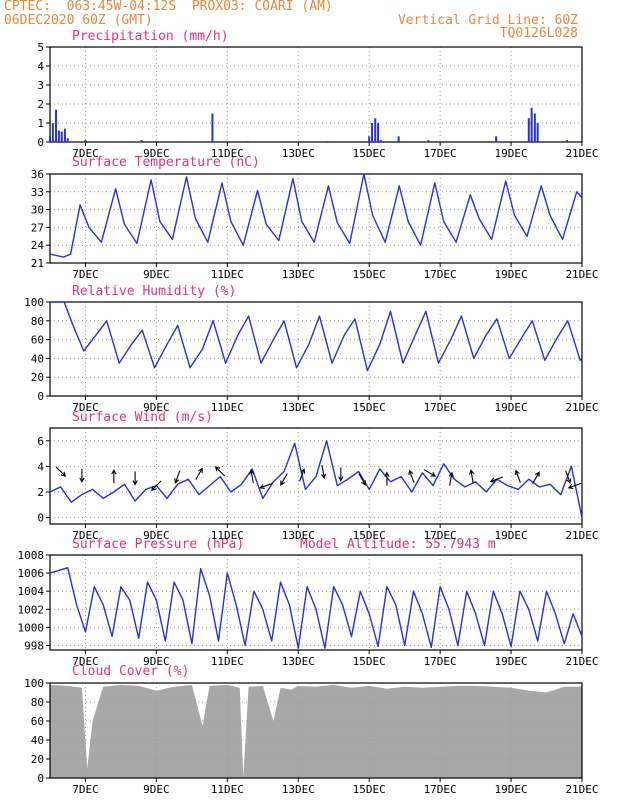 Image resolution: width=618 pixels, height=800 pixels. Describe the element at coordinates (440, 407) in the screenshot. I see `relative-humidity-xtick-label: 17DEC` at that location.